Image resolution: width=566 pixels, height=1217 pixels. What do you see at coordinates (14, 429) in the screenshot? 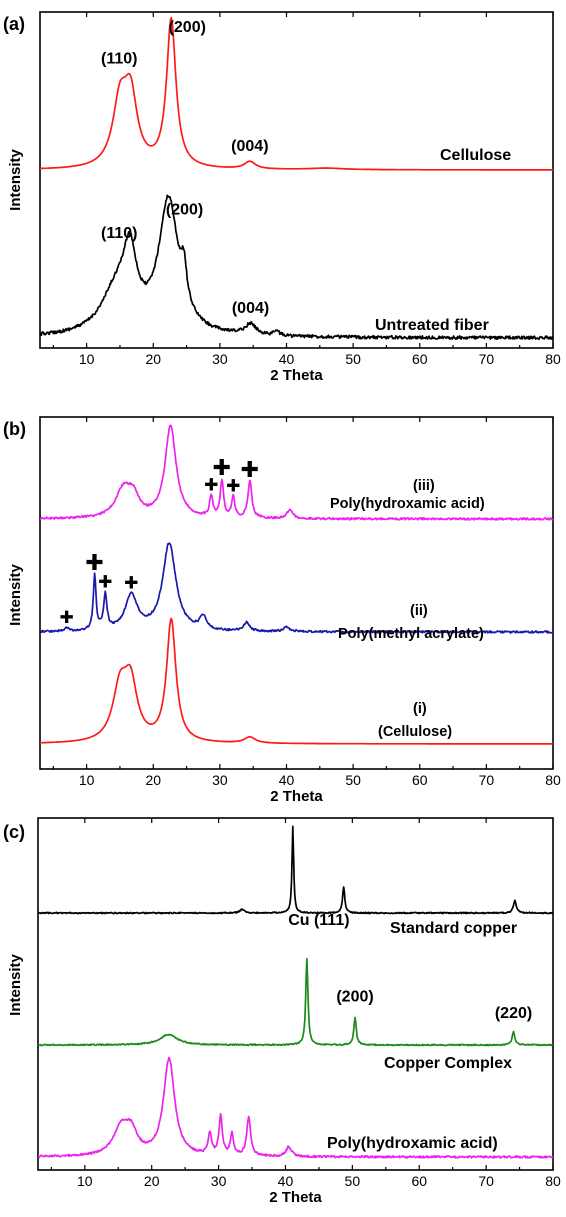
I see `panel-label: (b)` at bounding box center [14, 429].